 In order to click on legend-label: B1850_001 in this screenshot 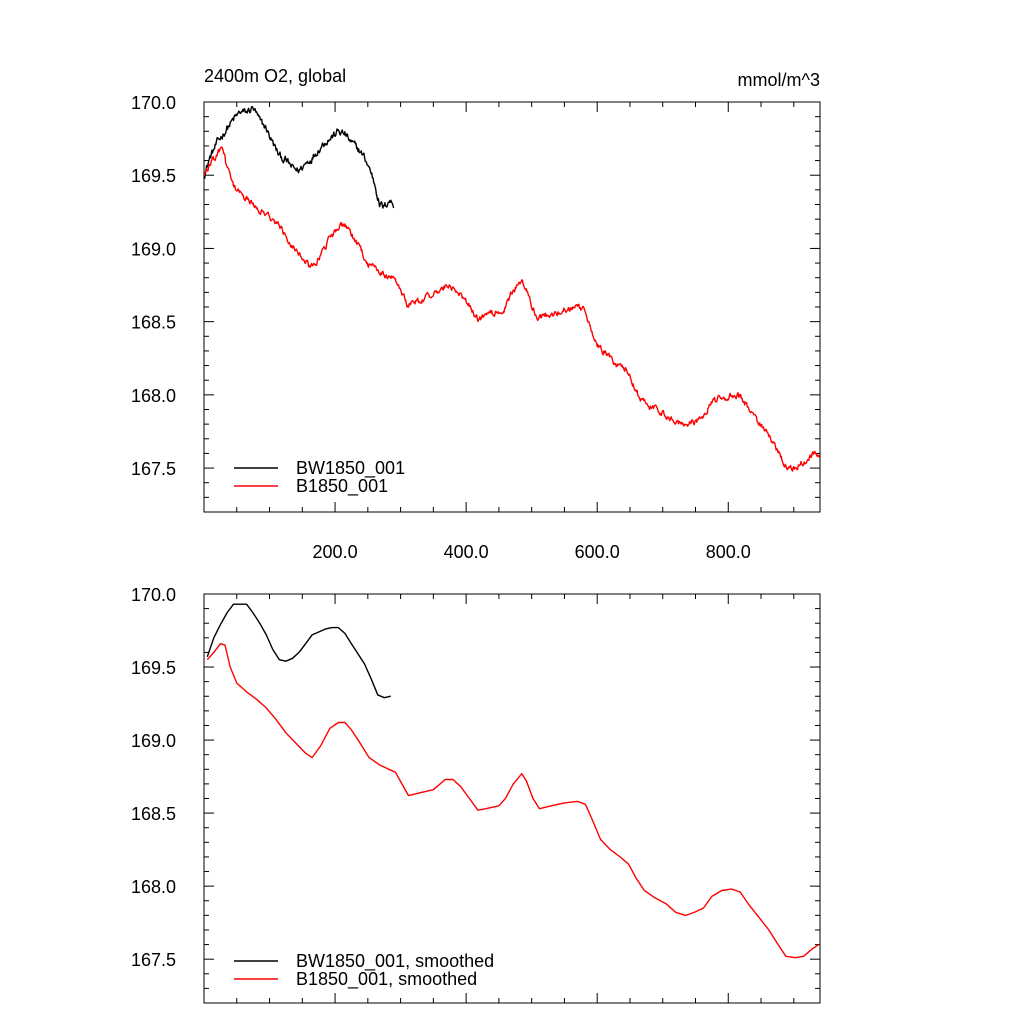, I will do `click(342, 486)`.